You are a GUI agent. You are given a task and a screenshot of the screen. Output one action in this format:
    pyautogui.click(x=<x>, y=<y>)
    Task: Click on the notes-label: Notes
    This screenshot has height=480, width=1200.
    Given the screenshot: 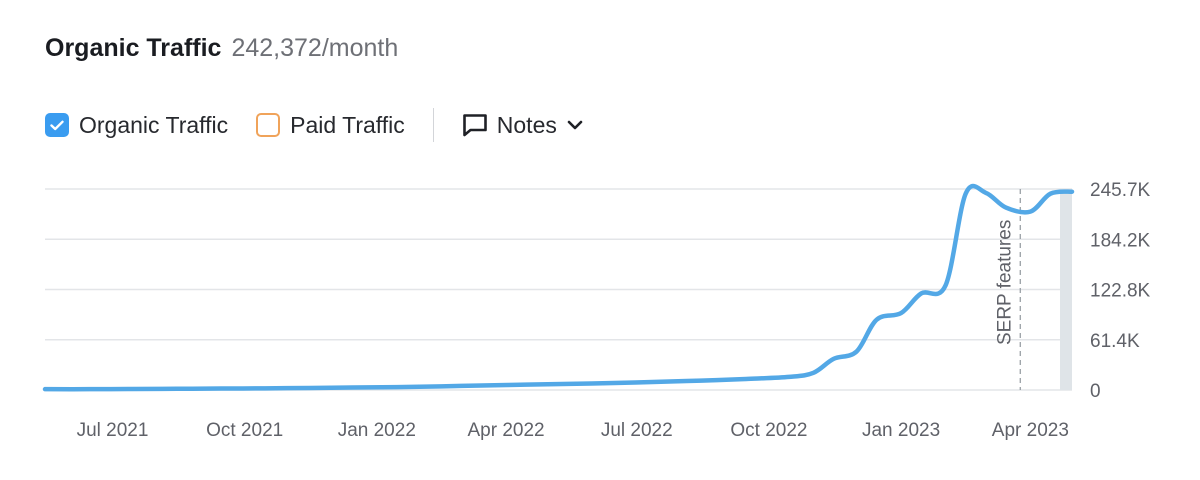 What is the action you would take?
    pyautogui.click(x=526, y=124)
    